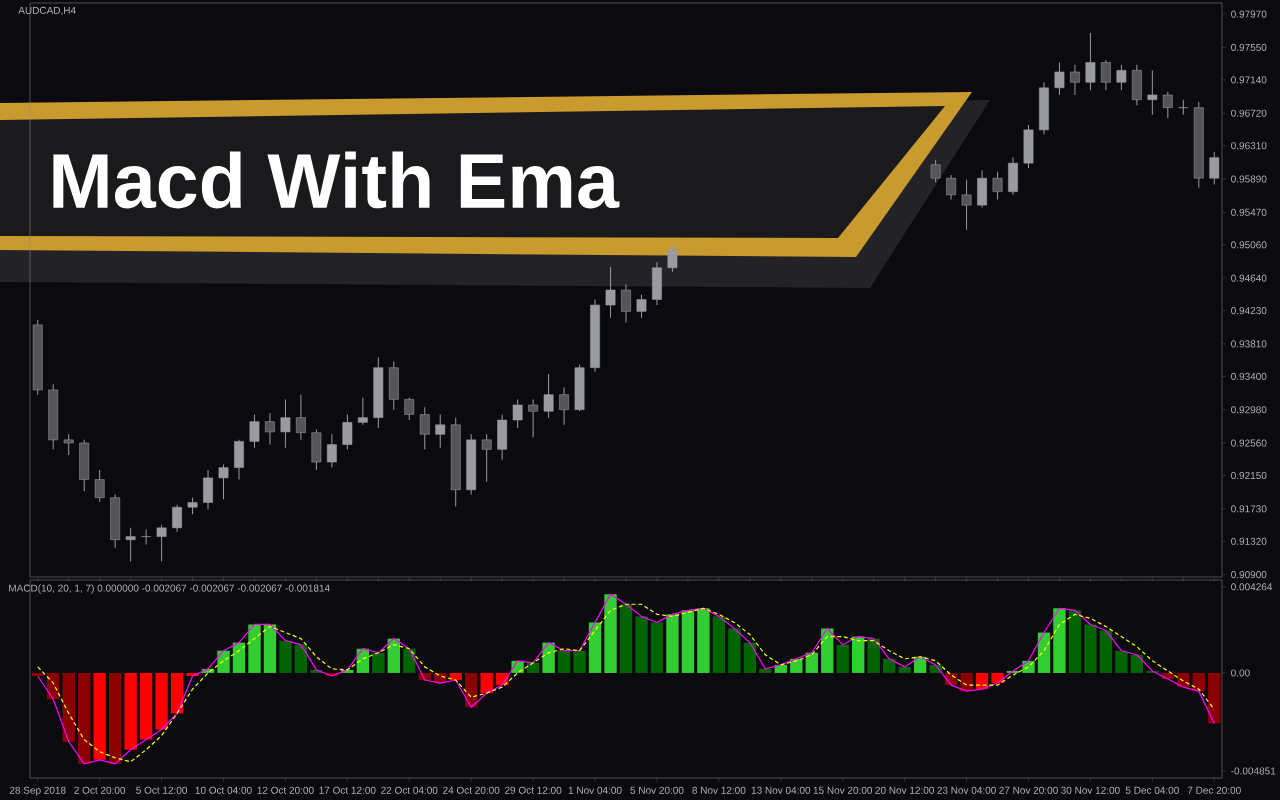 The image size is (1280, 800). What do you see at coordinates (1028, 790) in the screenshot?
I see `x-tick-label: 27 Nov 20:00` at bounding box center [1028, 790].